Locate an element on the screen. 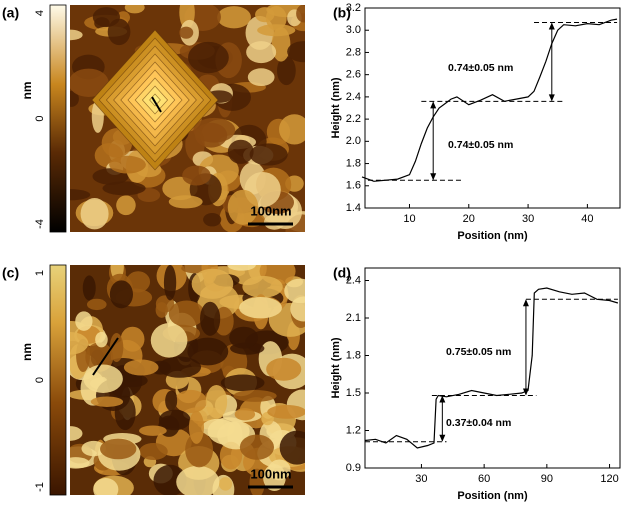 The width and height of the screenshot is (624, 507). panel-label: (c) is located at coordinates (10, 273).